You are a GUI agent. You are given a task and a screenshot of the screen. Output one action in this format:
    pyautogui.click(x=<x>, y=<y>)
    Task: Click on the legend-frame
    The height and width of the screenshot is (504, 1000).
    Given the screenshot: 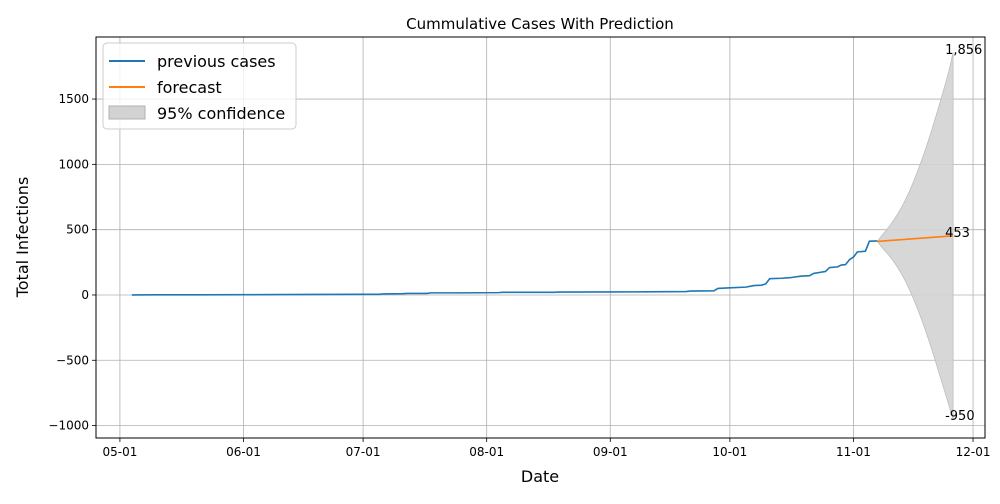 What is the action you would take?
    pyautogui.click(x=199, y=86)
    